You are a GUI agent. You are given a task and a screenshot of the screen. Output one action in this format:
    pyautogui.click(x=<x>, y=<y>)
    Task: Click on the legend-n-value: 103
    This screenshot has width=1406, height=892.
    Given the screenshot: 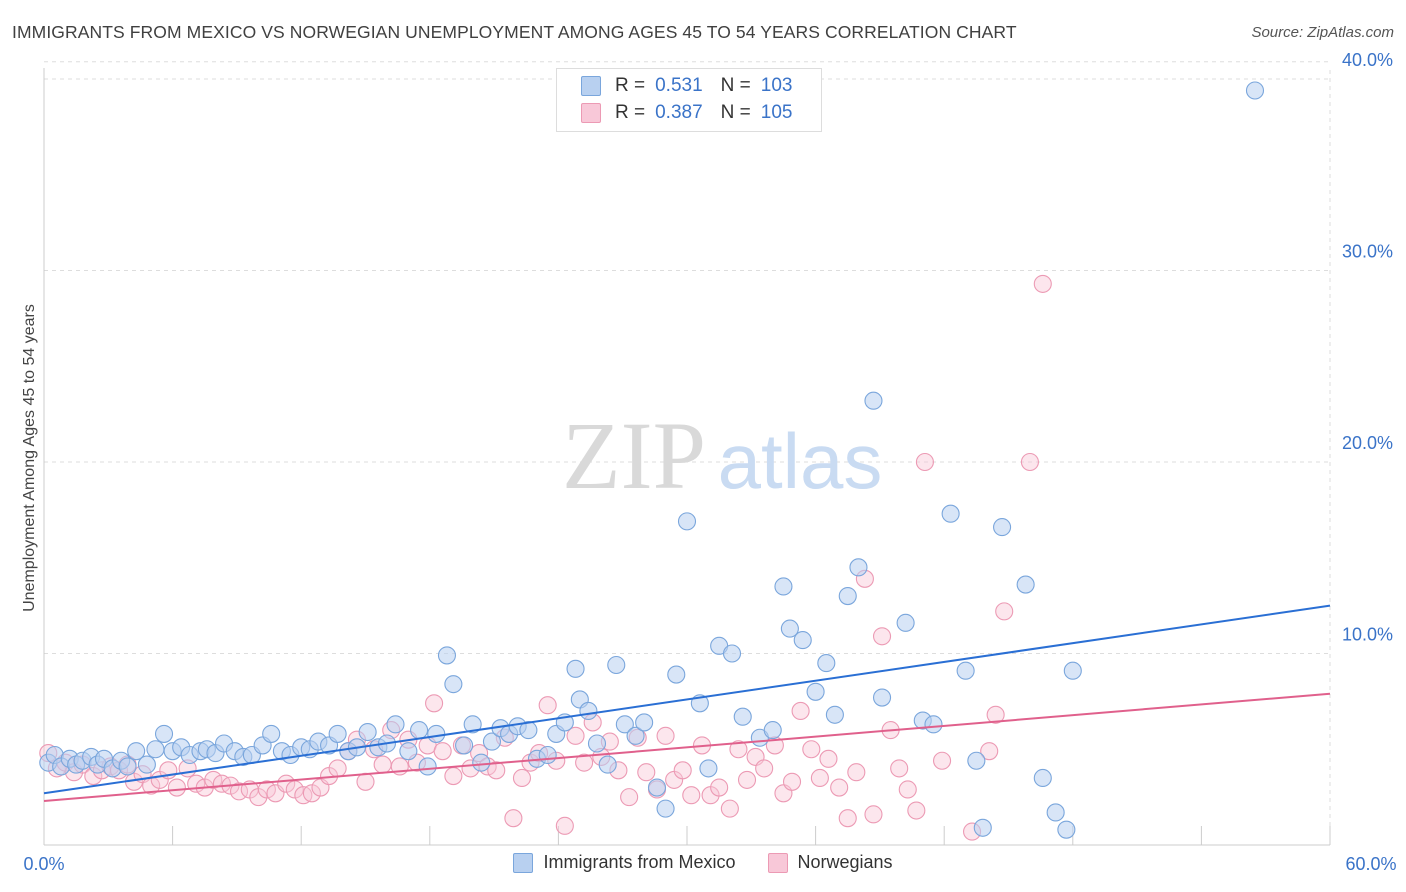 What is the action you would take?
    pyautogui.click(x=776, y=85)
    